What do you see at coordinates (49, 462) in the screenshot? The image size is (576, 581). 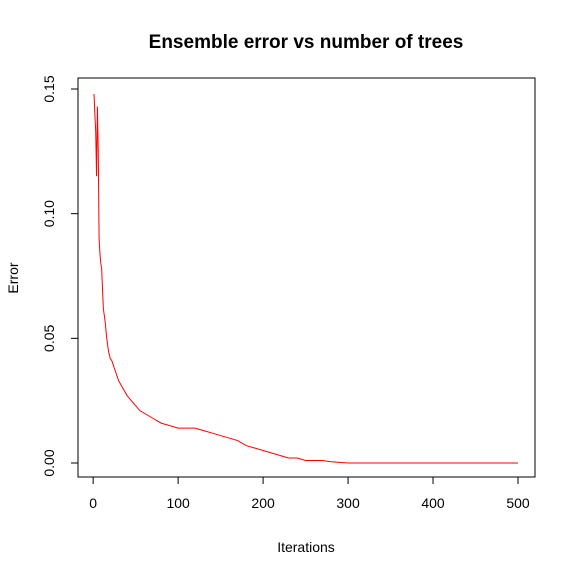 I see `y-tick-label: 0.00` at bounding box center [49, 462].